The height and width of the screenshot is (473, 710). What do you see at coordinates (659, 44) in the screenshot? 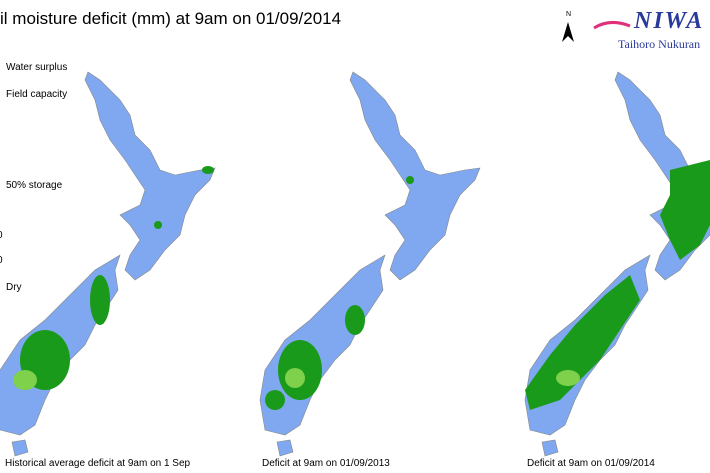
I see `logo-tagline: Taihoro Nukuran` at bounding box center [659, 44].